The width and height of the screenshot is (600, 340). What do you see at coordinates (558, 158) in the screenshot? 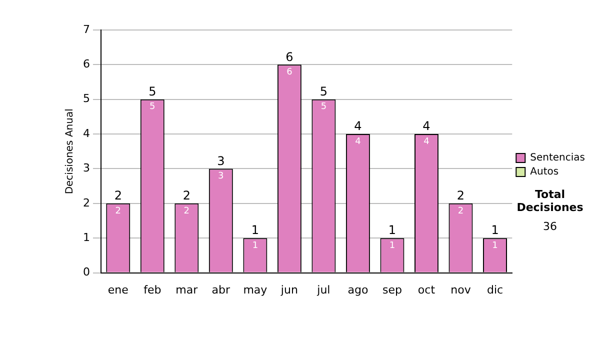
I see `legend-label: Sentencias` at bounding box center [558, 158].